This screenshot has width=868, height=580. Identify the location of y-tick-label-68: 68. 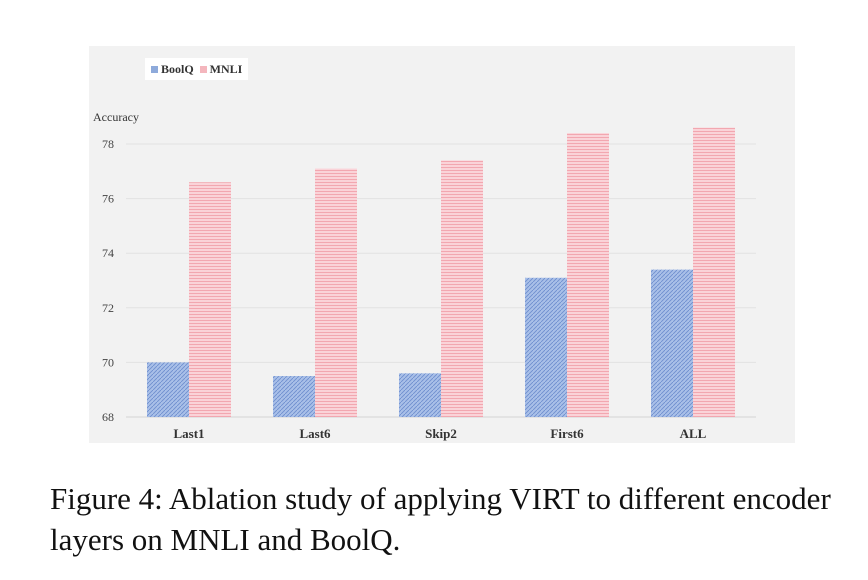
(108, 417).